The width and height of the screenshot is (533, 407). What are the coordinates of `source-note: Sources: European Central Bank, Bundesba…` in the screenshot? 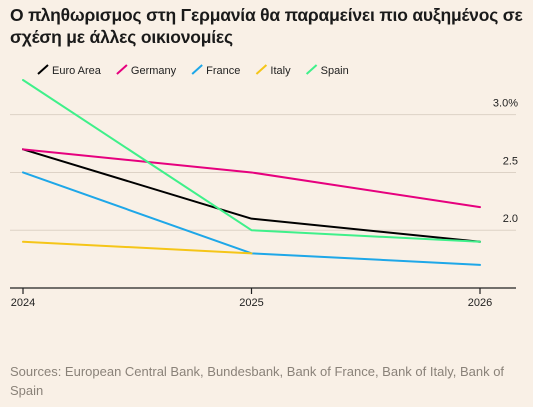 It's located at (257, 381).